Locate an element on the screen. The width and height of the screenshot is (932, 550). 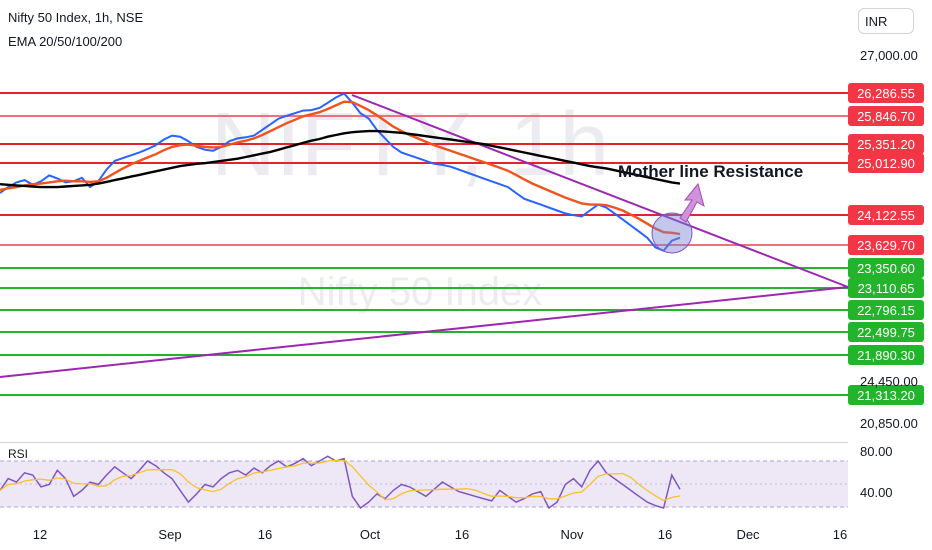
price-label: 22,796.15 is located at coordinates (886, 310).